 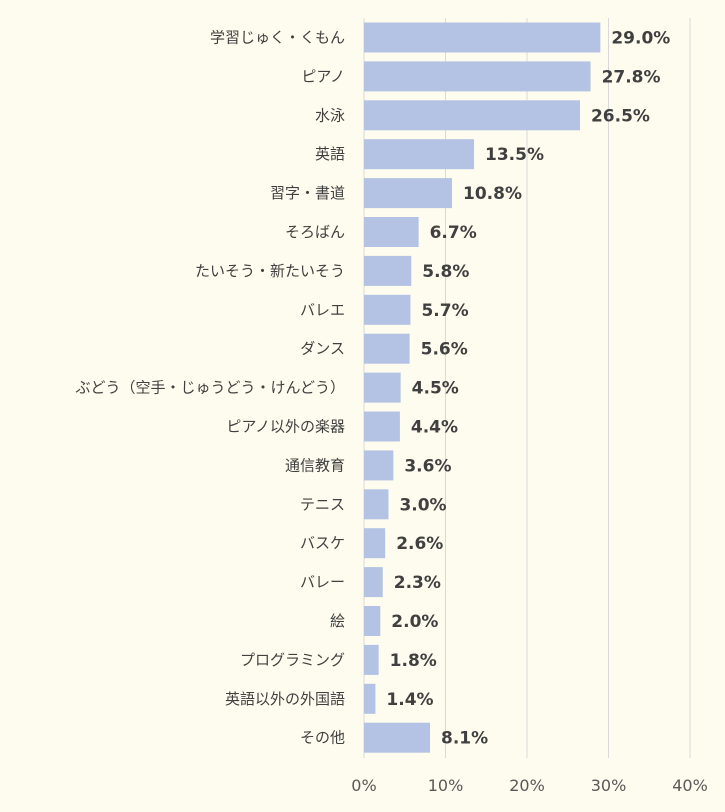 What do you see at coordinates (445, 272) in the screenshot?
I see `data-label: 5.8%` at bounding box center [445, 272].